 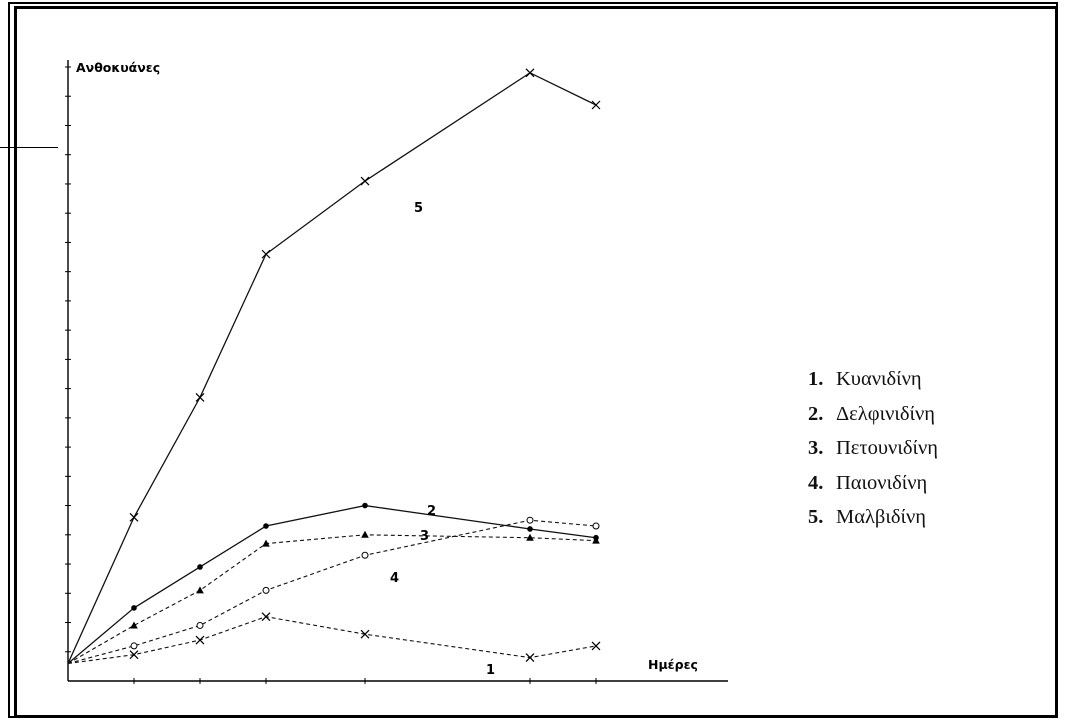 I want to click on series-2-line, so click(x=332, y=584).